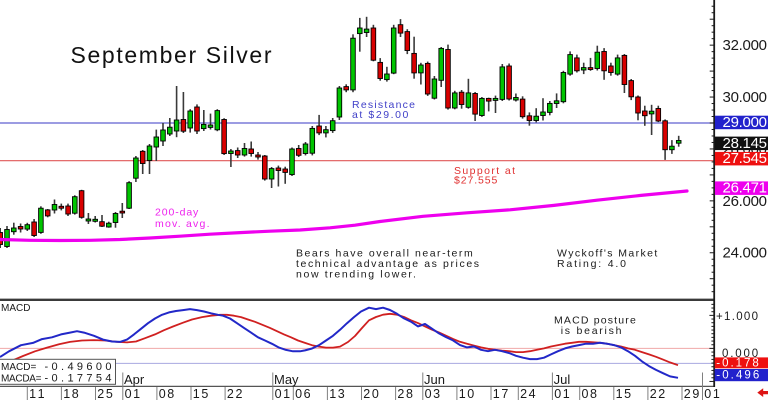  Describe the element at coordinates (337, 393) in the screenshot. I see `svg-text: 13` at that location.